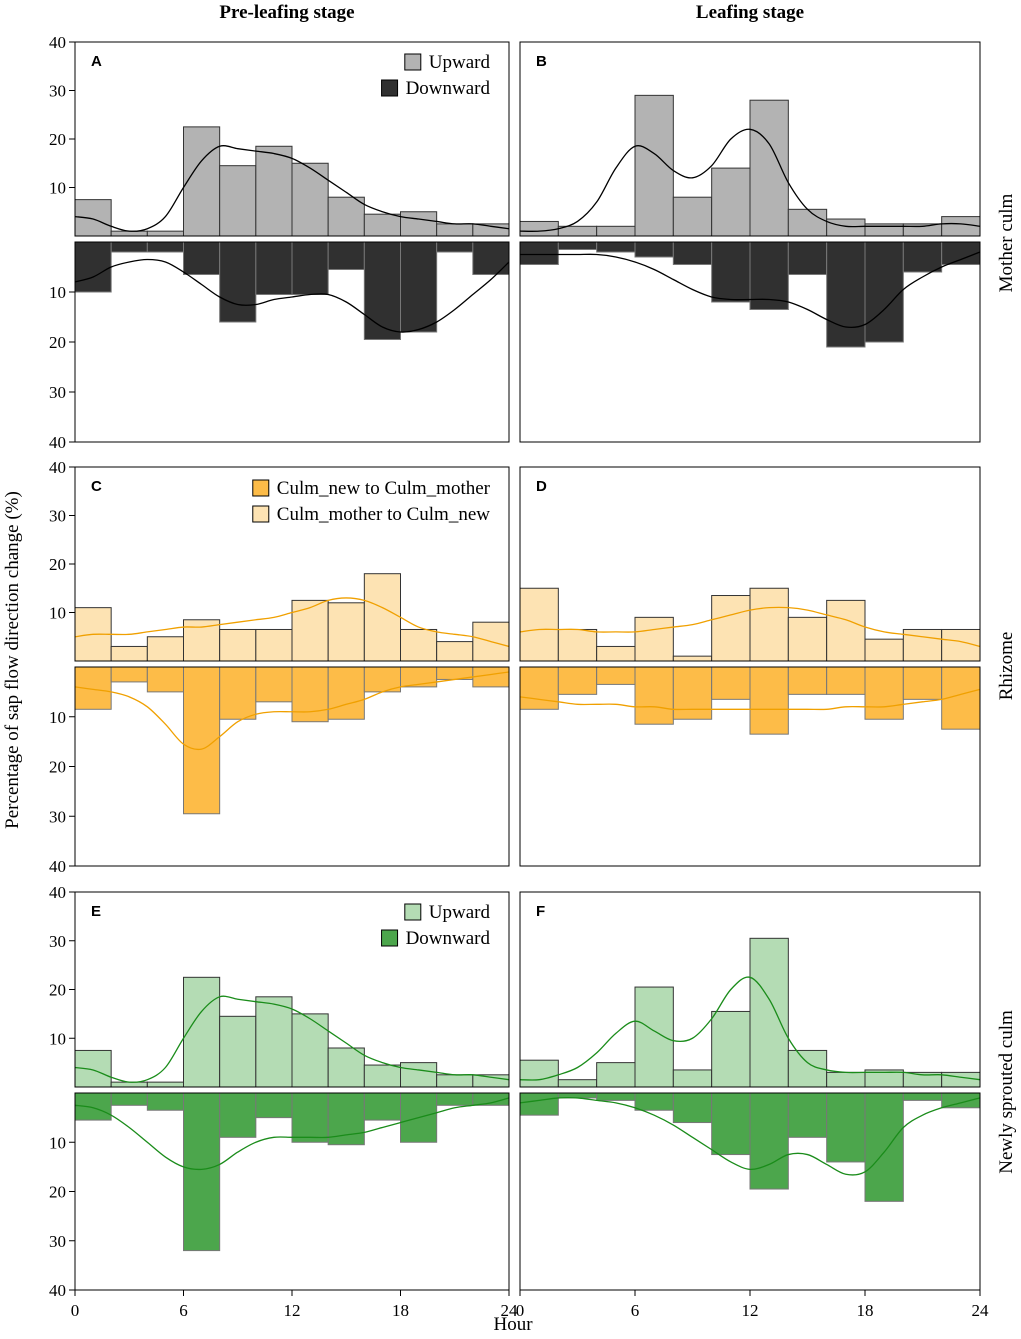  Describe the element at coordinates (540, 911) in the screenshot. I see `panel-letter-f: F` at that location.